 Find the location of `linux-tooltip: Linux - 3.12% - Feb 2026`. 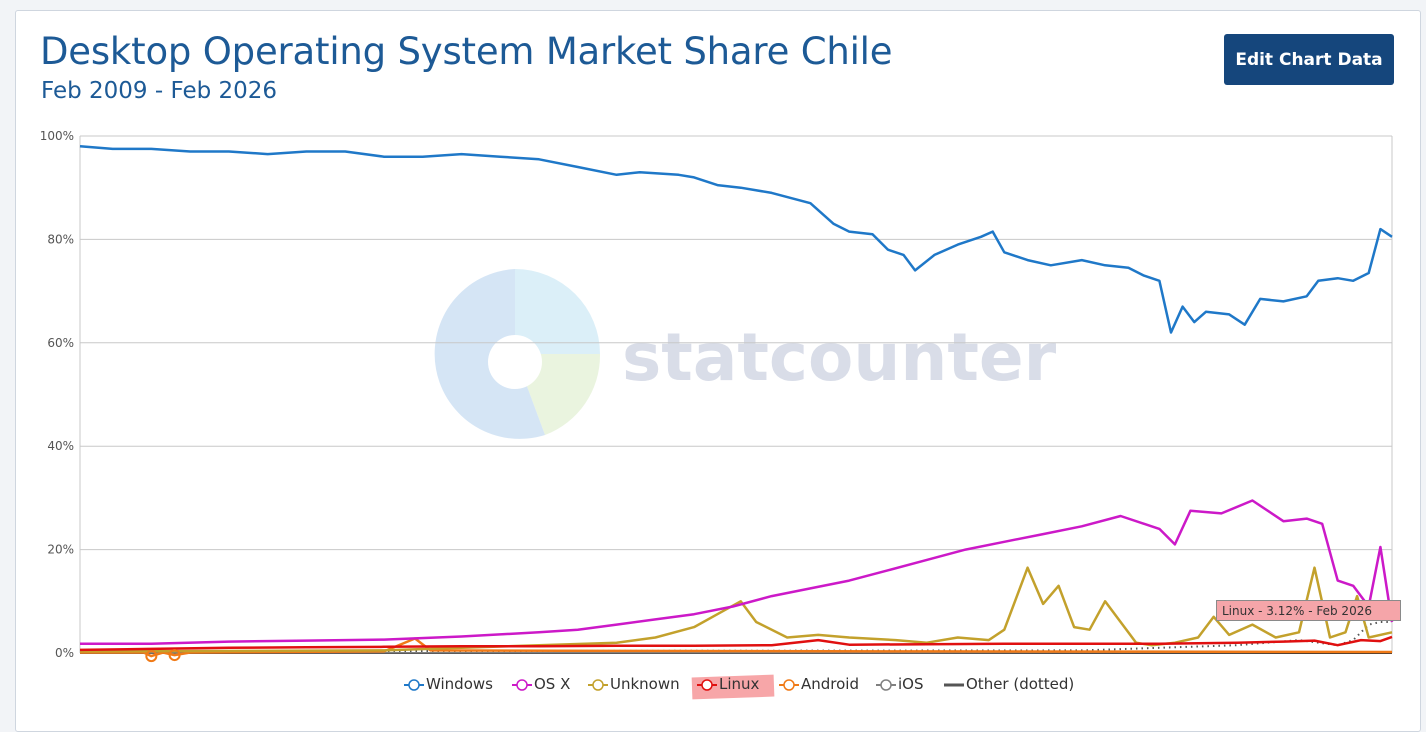

linux-tooltip: Linux - 3.12% - Feb 2026 is located at coordinates (1308, 610).